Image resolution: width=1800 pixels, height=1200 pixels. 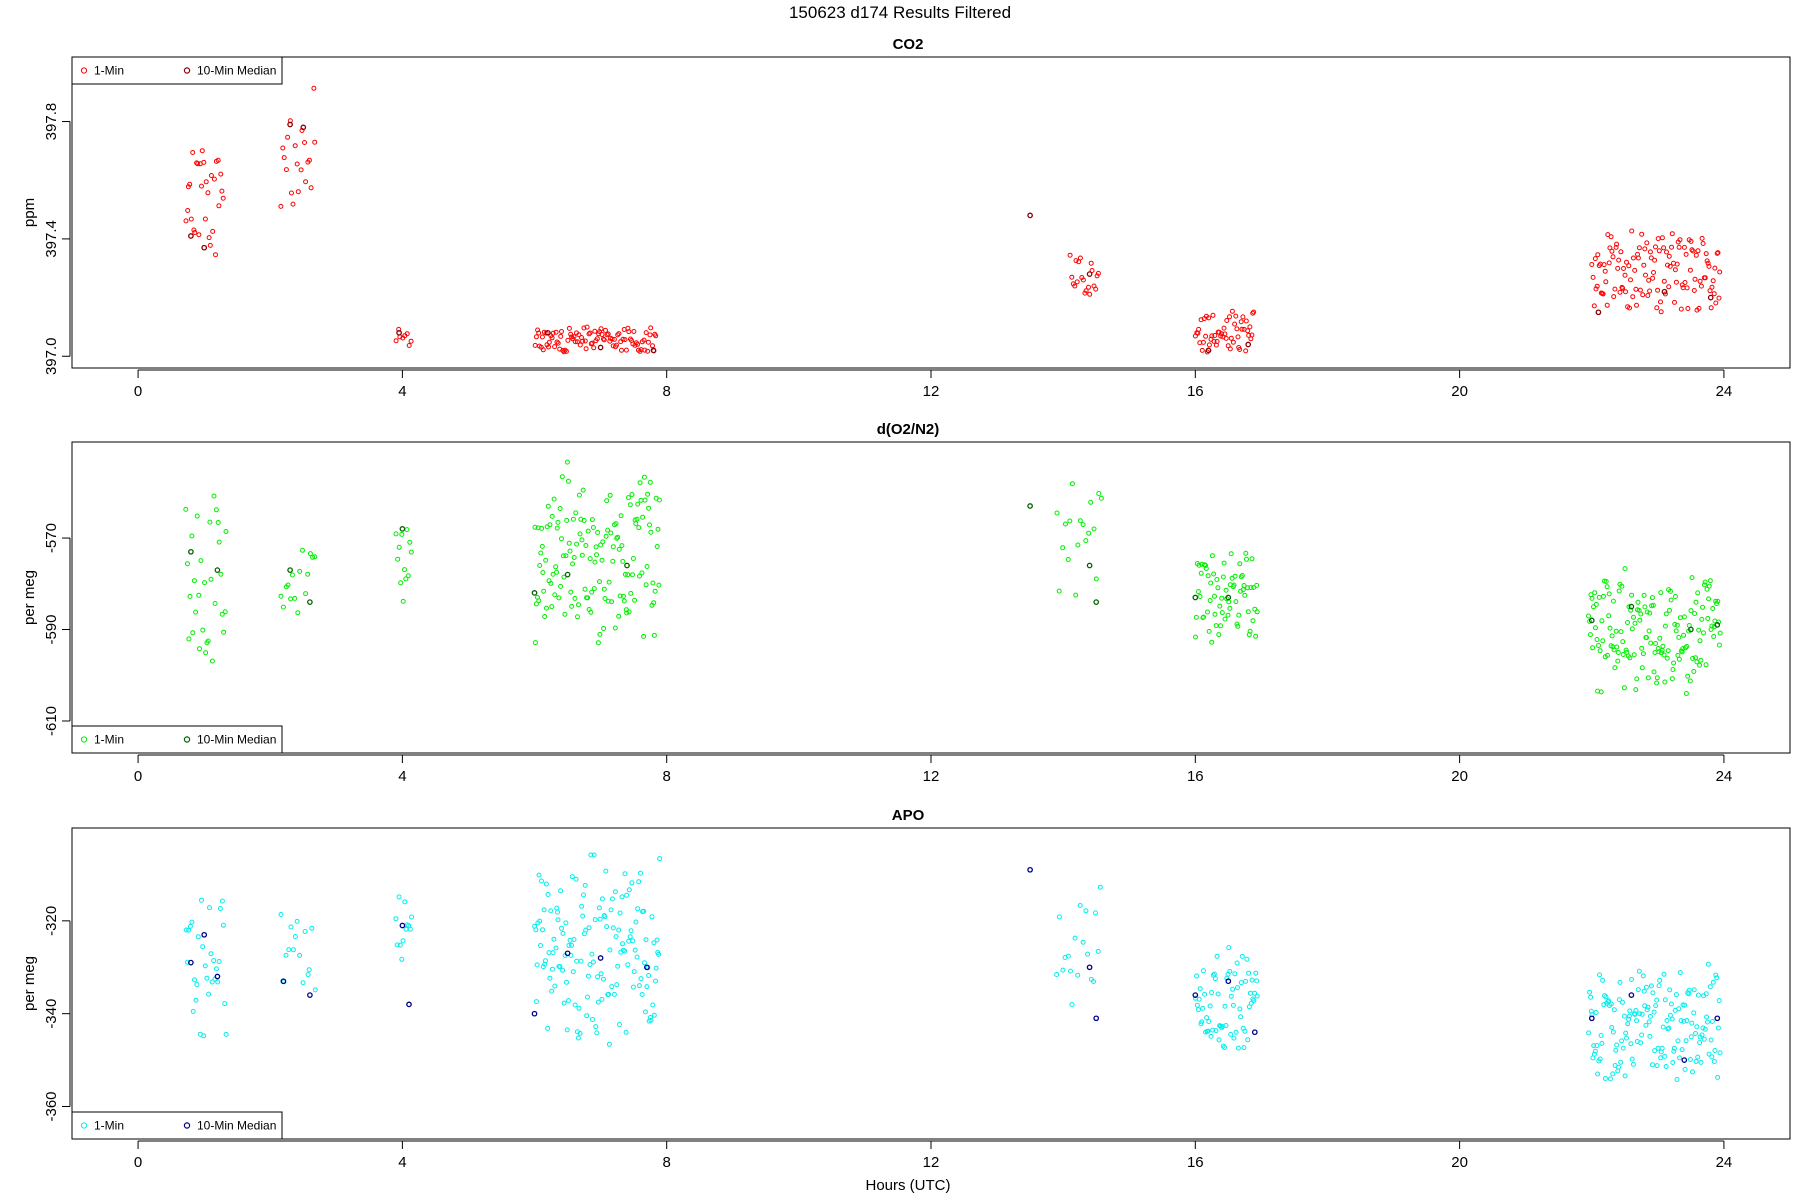 I want to click on panel-title: APO, so click(x=908, y=815).